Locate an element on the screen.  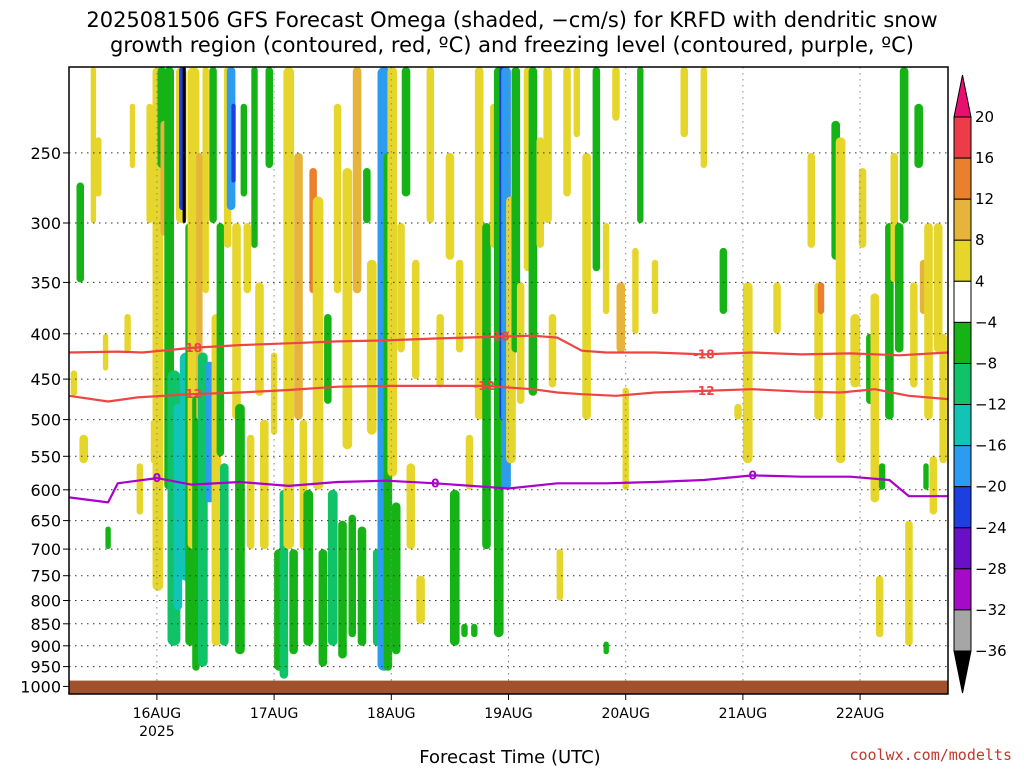
y-tick-label: 750 is located at coordinates (45, 576).